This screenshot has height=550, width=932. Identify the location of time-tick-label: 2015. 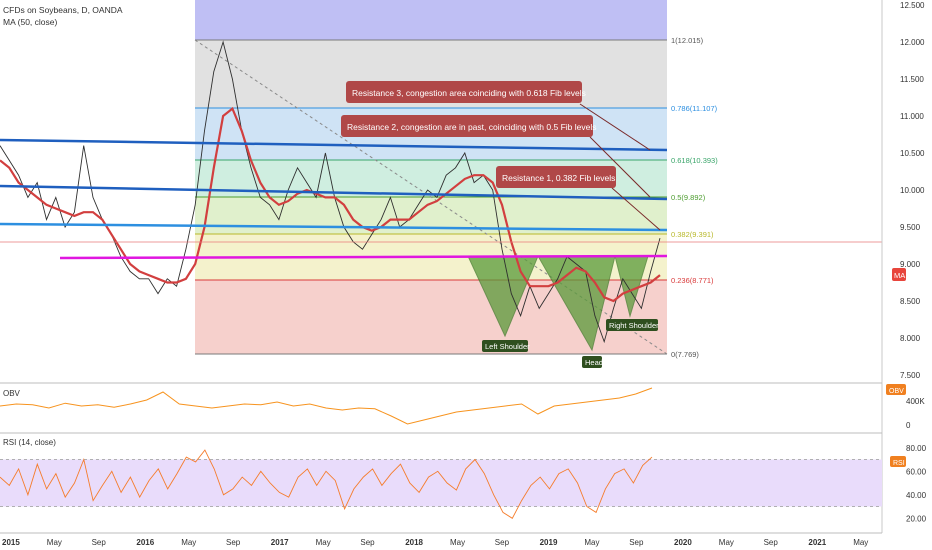
(11, 542).